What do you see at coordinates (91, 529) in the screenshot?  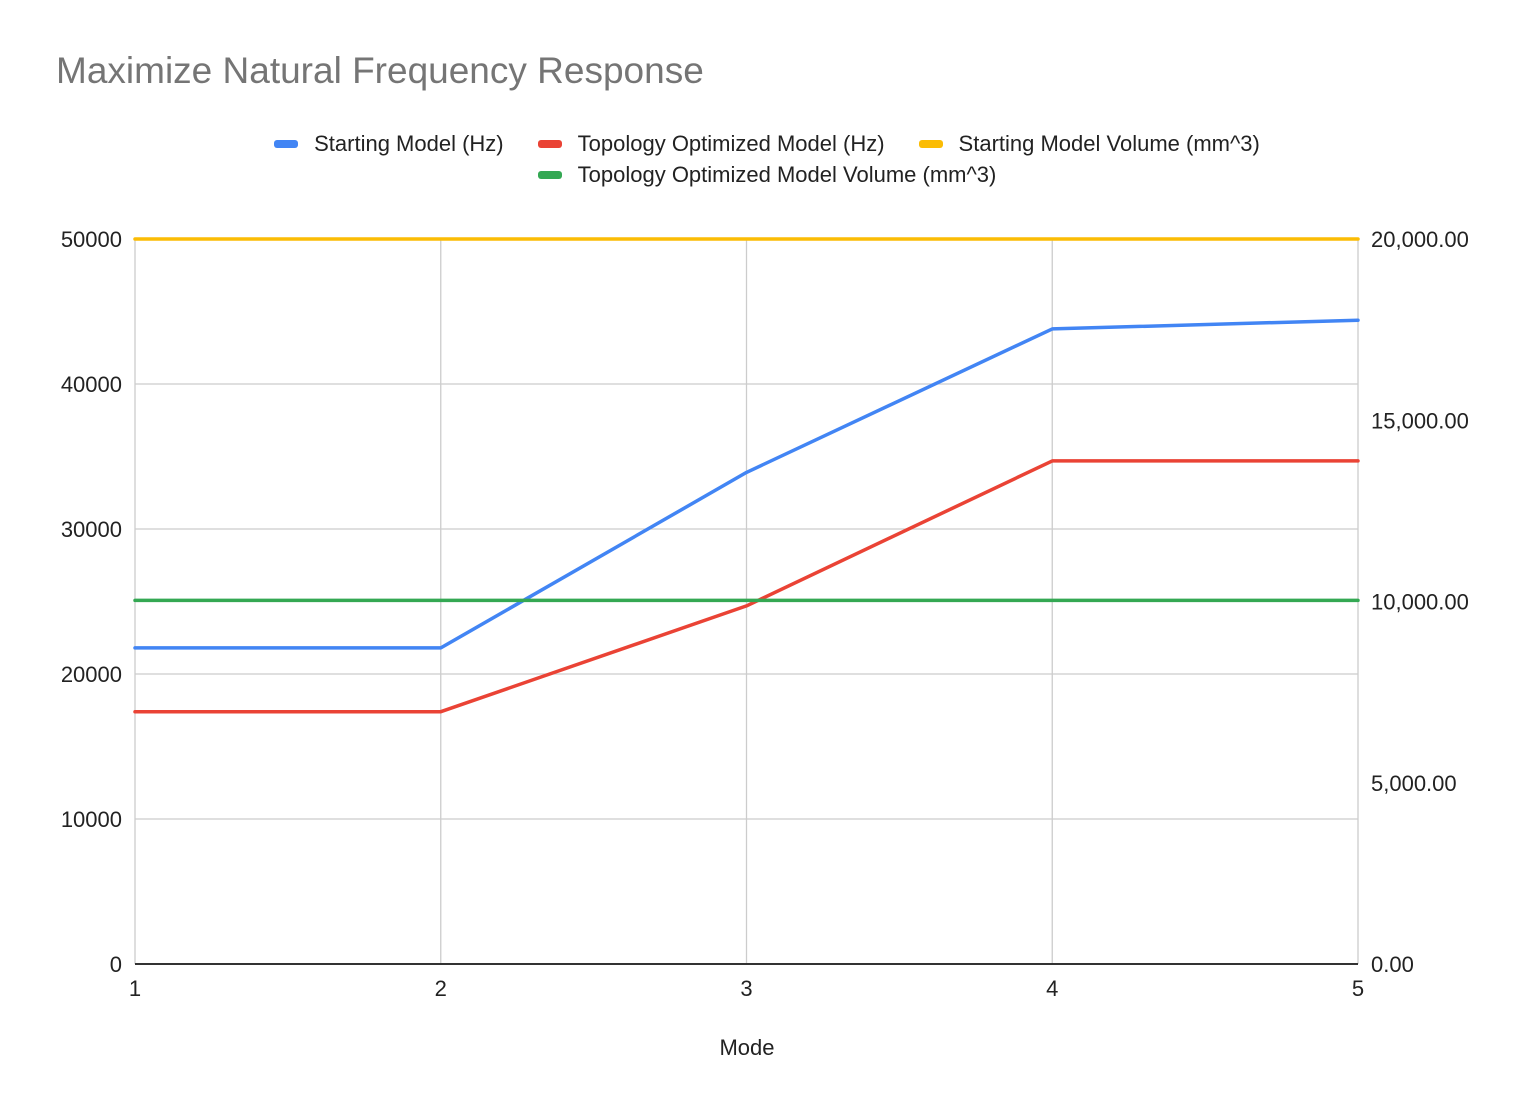 I see `y-tick-label: 30000` at bounding box center [91, 529].